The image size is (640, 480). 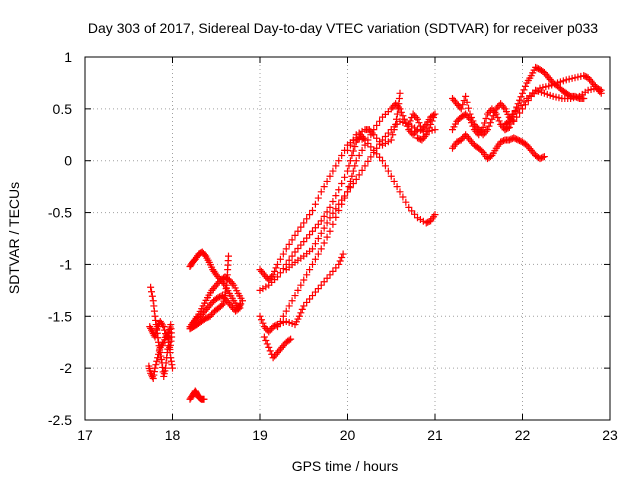 I want to click on x-tick-label: 19, so click(x=260, y=435).